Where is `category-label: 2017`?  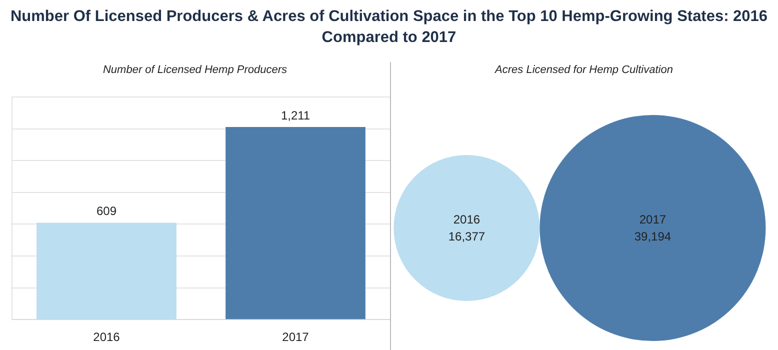 category-label: 2017 is located at coordinates (652, 219).